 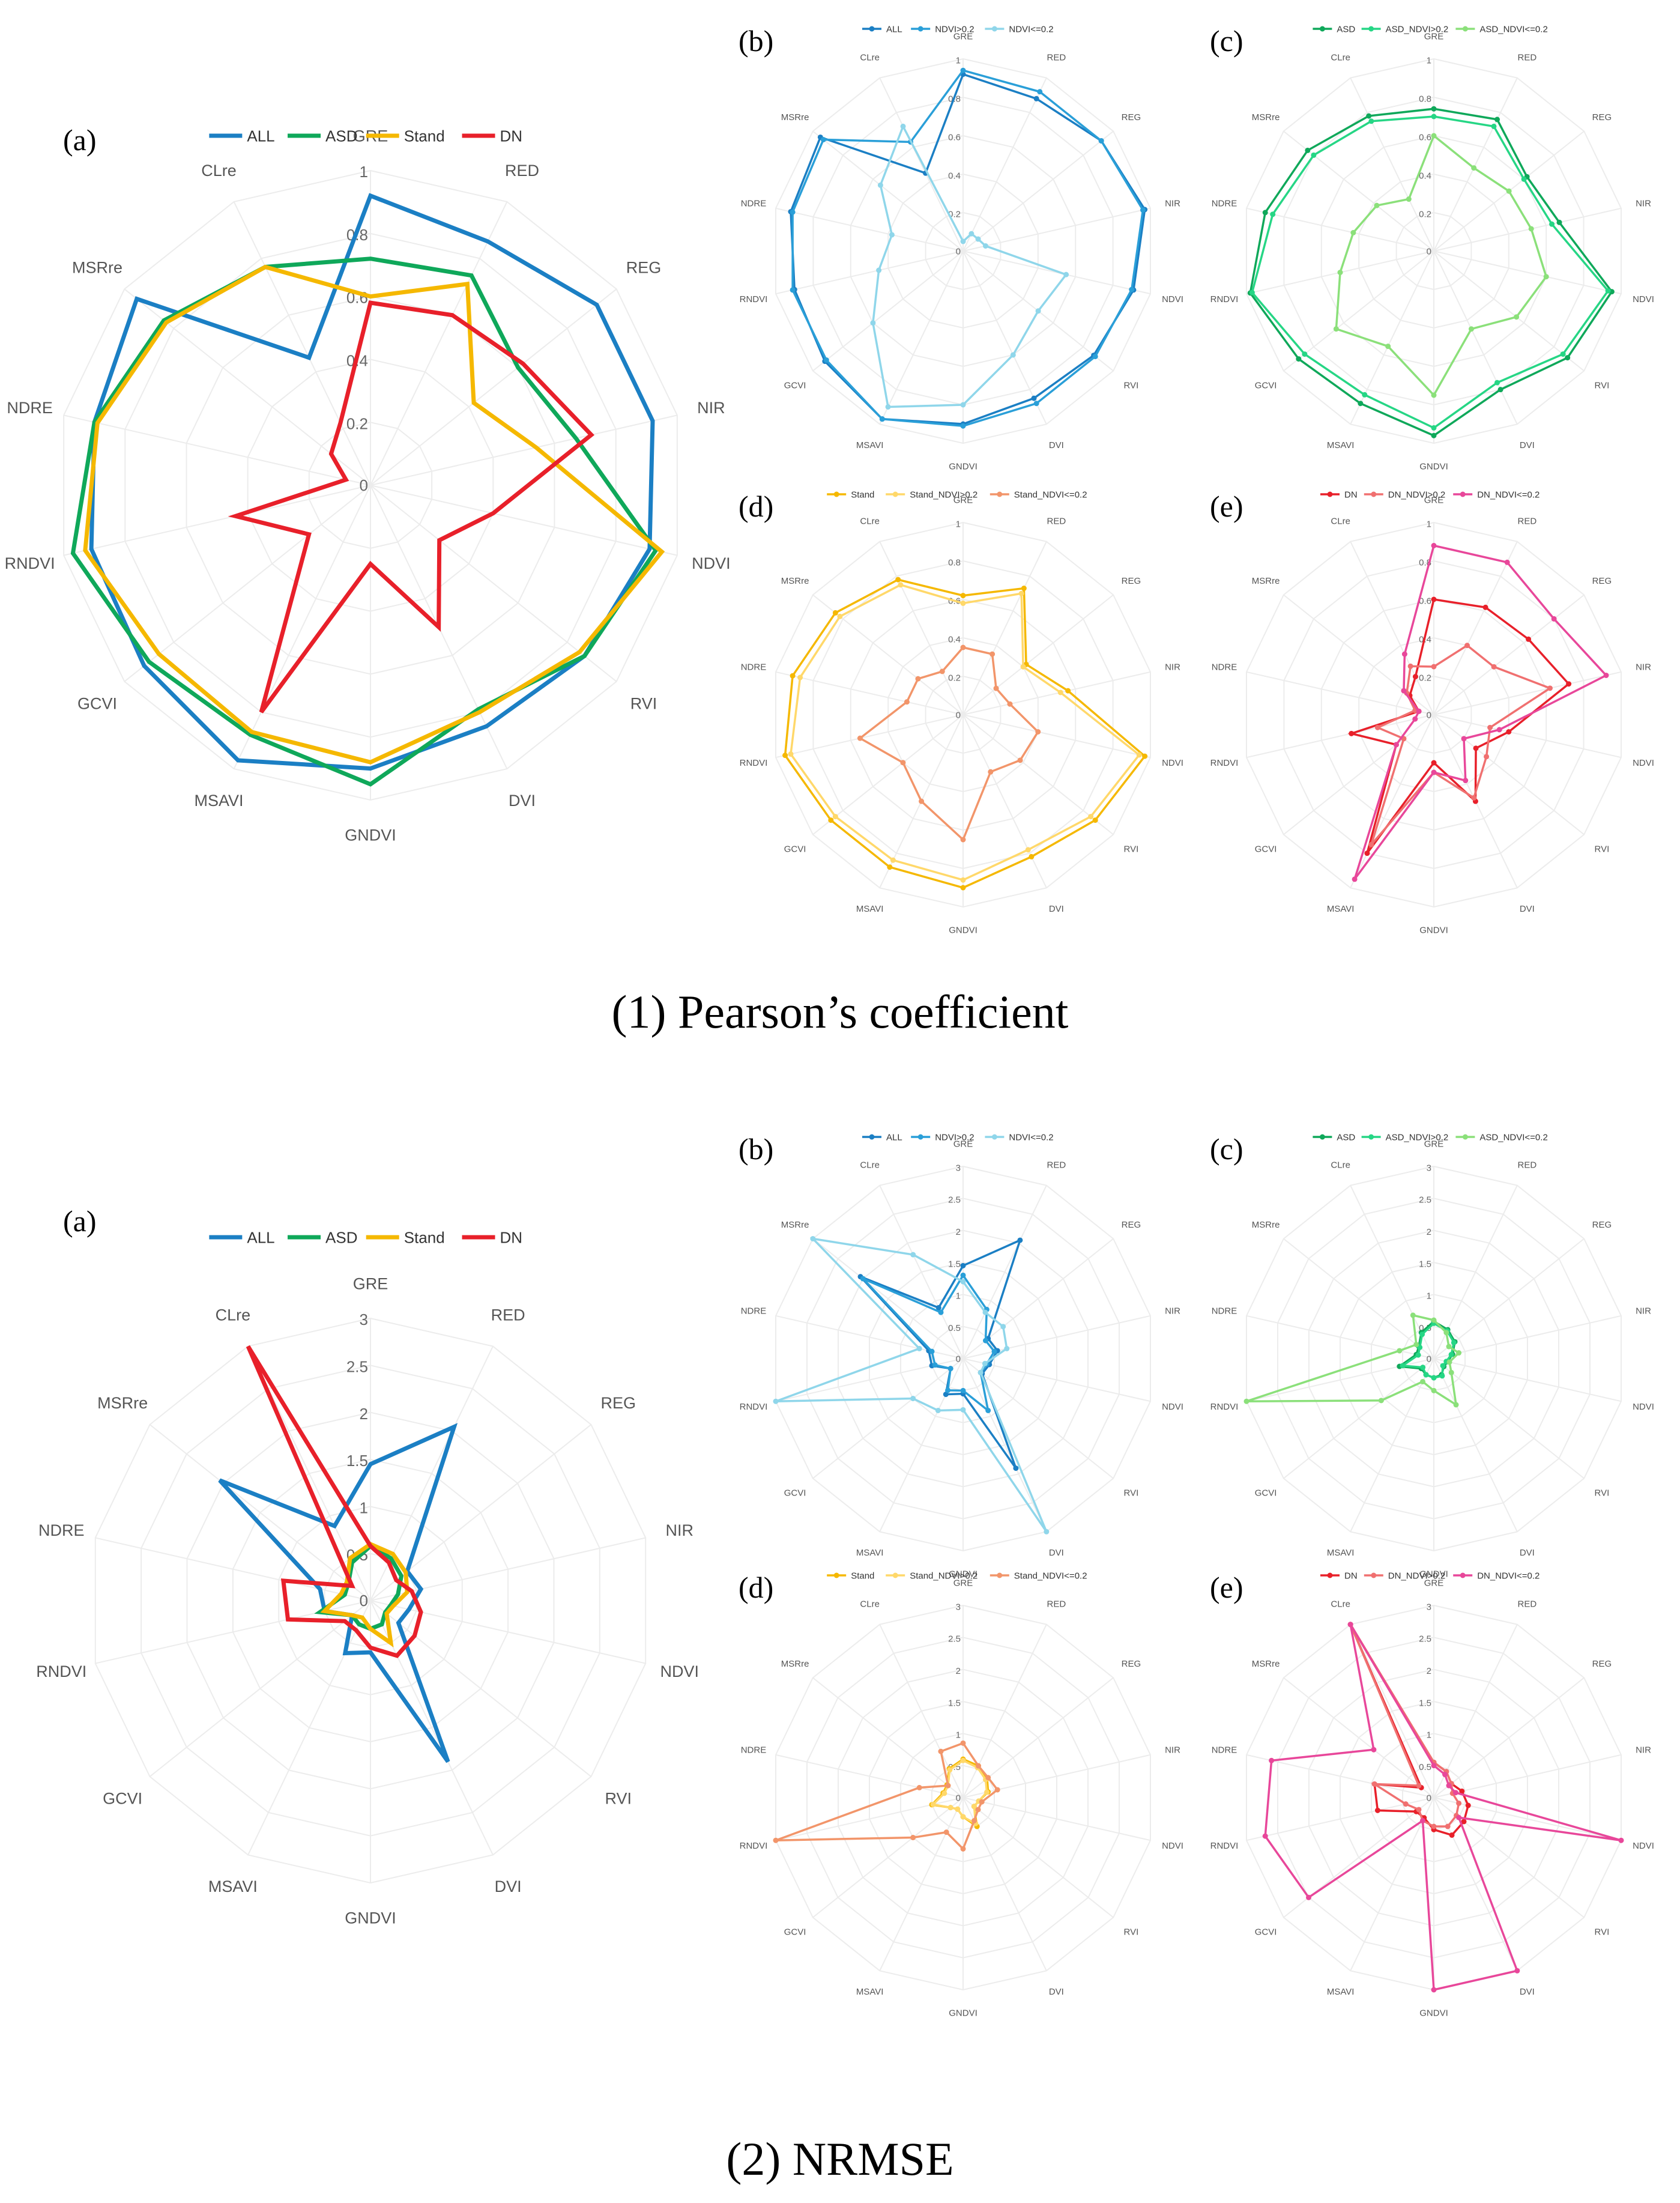 I want to click on legend-label: Stand_NDVI<=0.2, so click(x=1050, y=494).